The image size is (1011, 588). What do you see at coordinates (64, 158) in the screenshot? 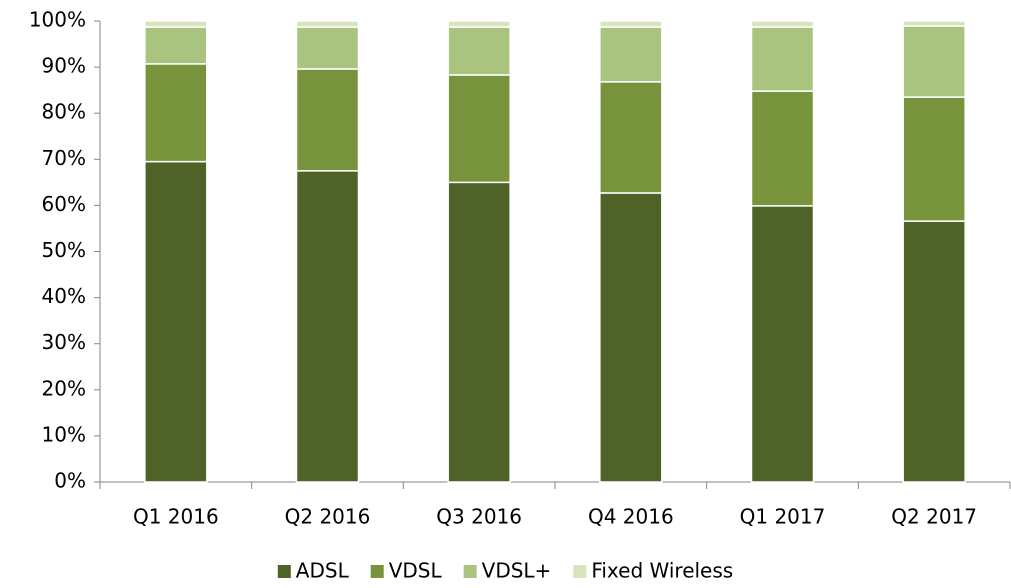
I see `y-tick-label: 70%` at bounding box center [64, 158].